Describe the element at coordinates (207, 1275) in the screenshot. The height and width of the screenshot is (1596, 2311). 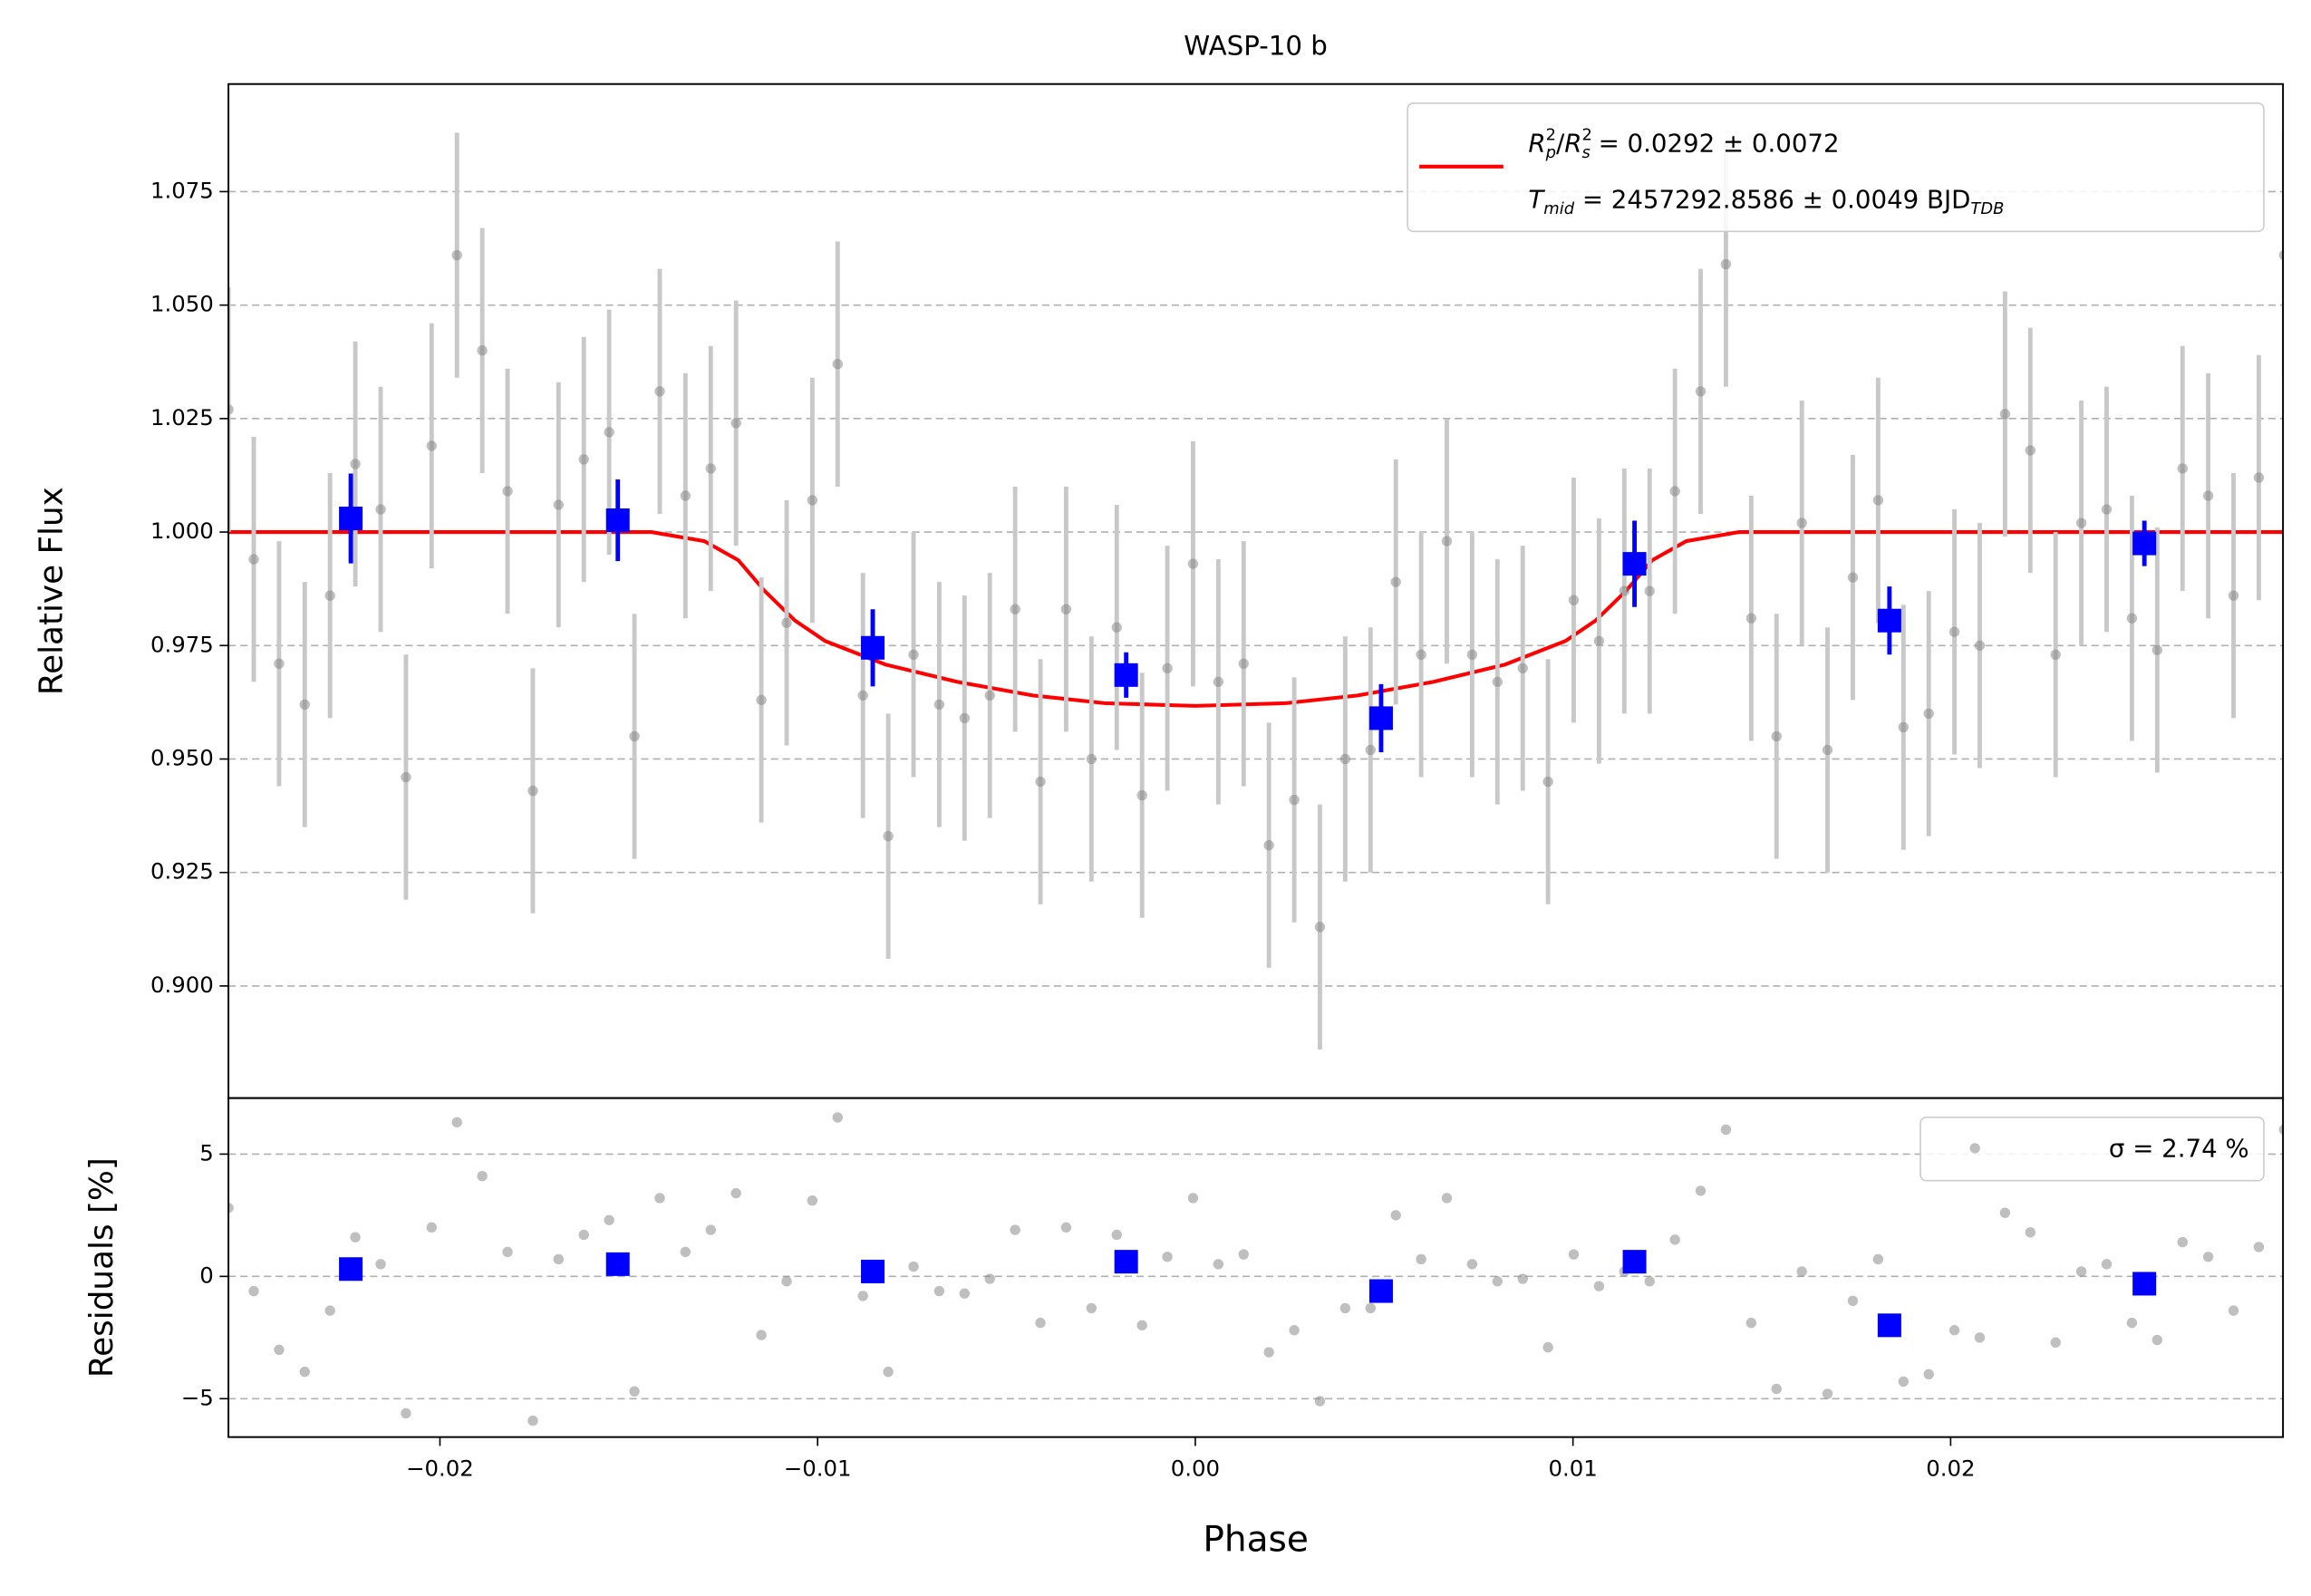
I see `y-tick-label: 0` at that location.